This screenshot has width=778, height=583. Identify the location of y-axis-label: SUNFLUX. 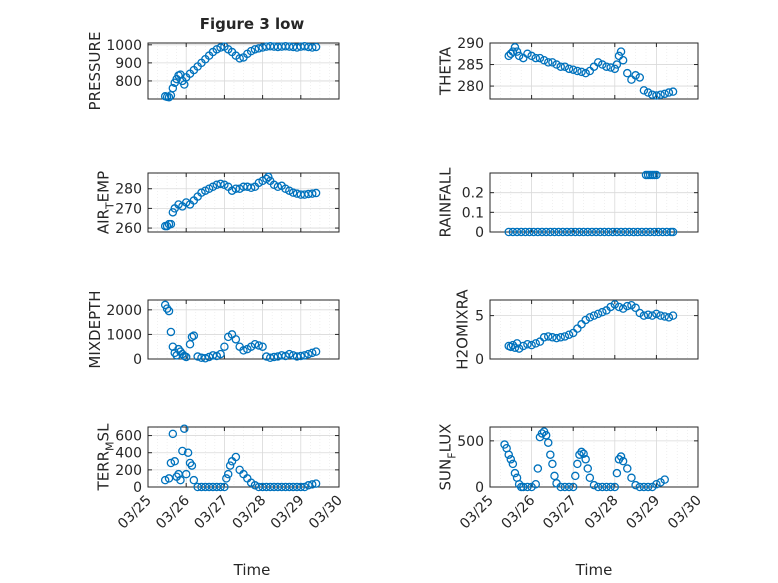
(448, 457).